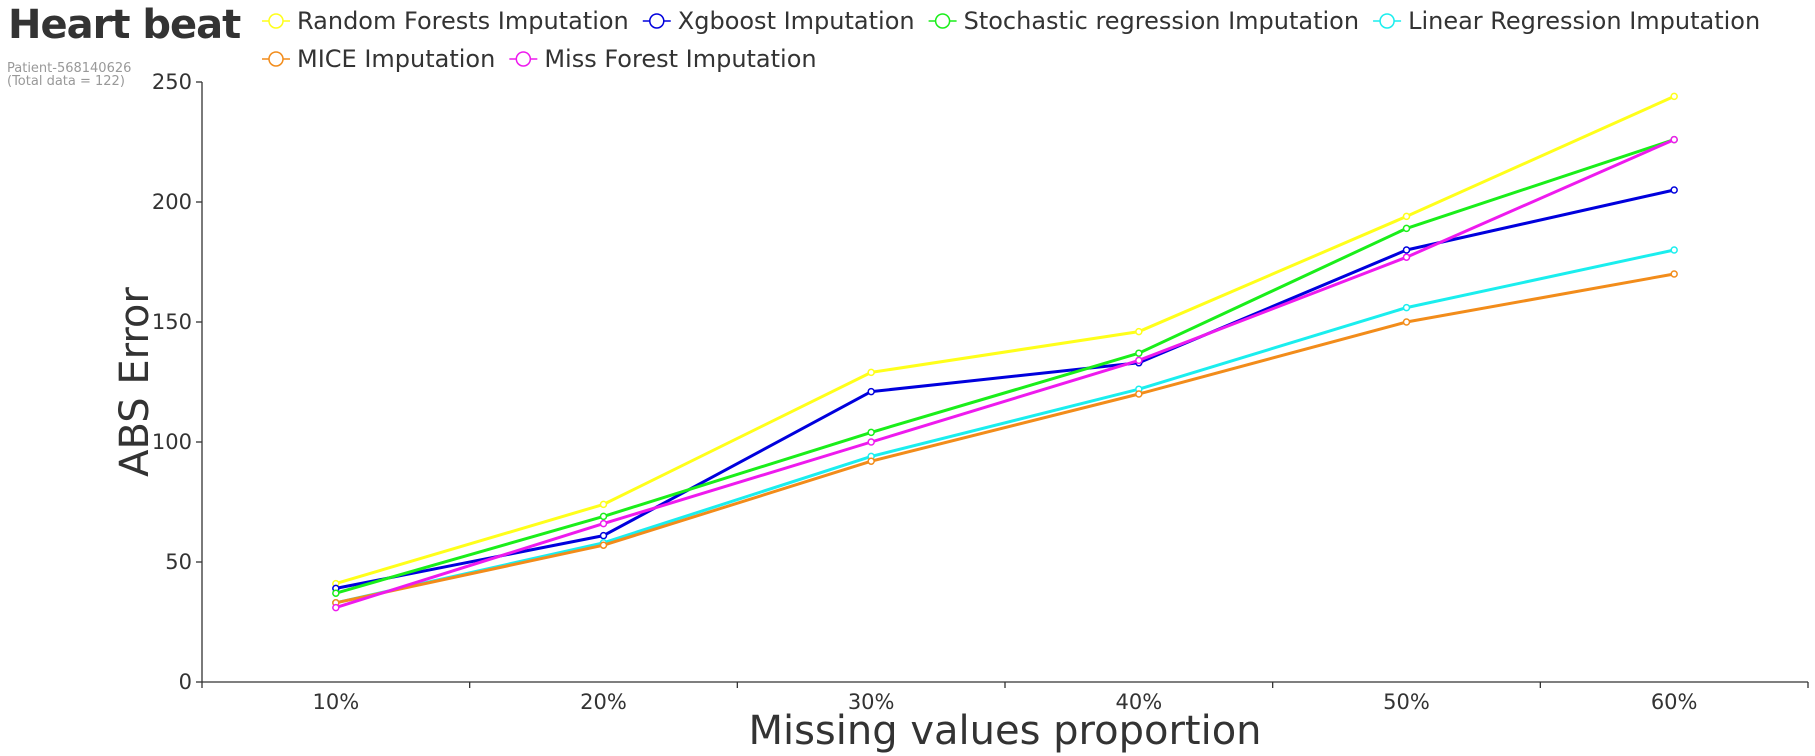 This screenshot has height=756, width=1815. Describe the element at coordinates (603, 702) in the screenshot. I see `x-tick-label: 20%` at that location.